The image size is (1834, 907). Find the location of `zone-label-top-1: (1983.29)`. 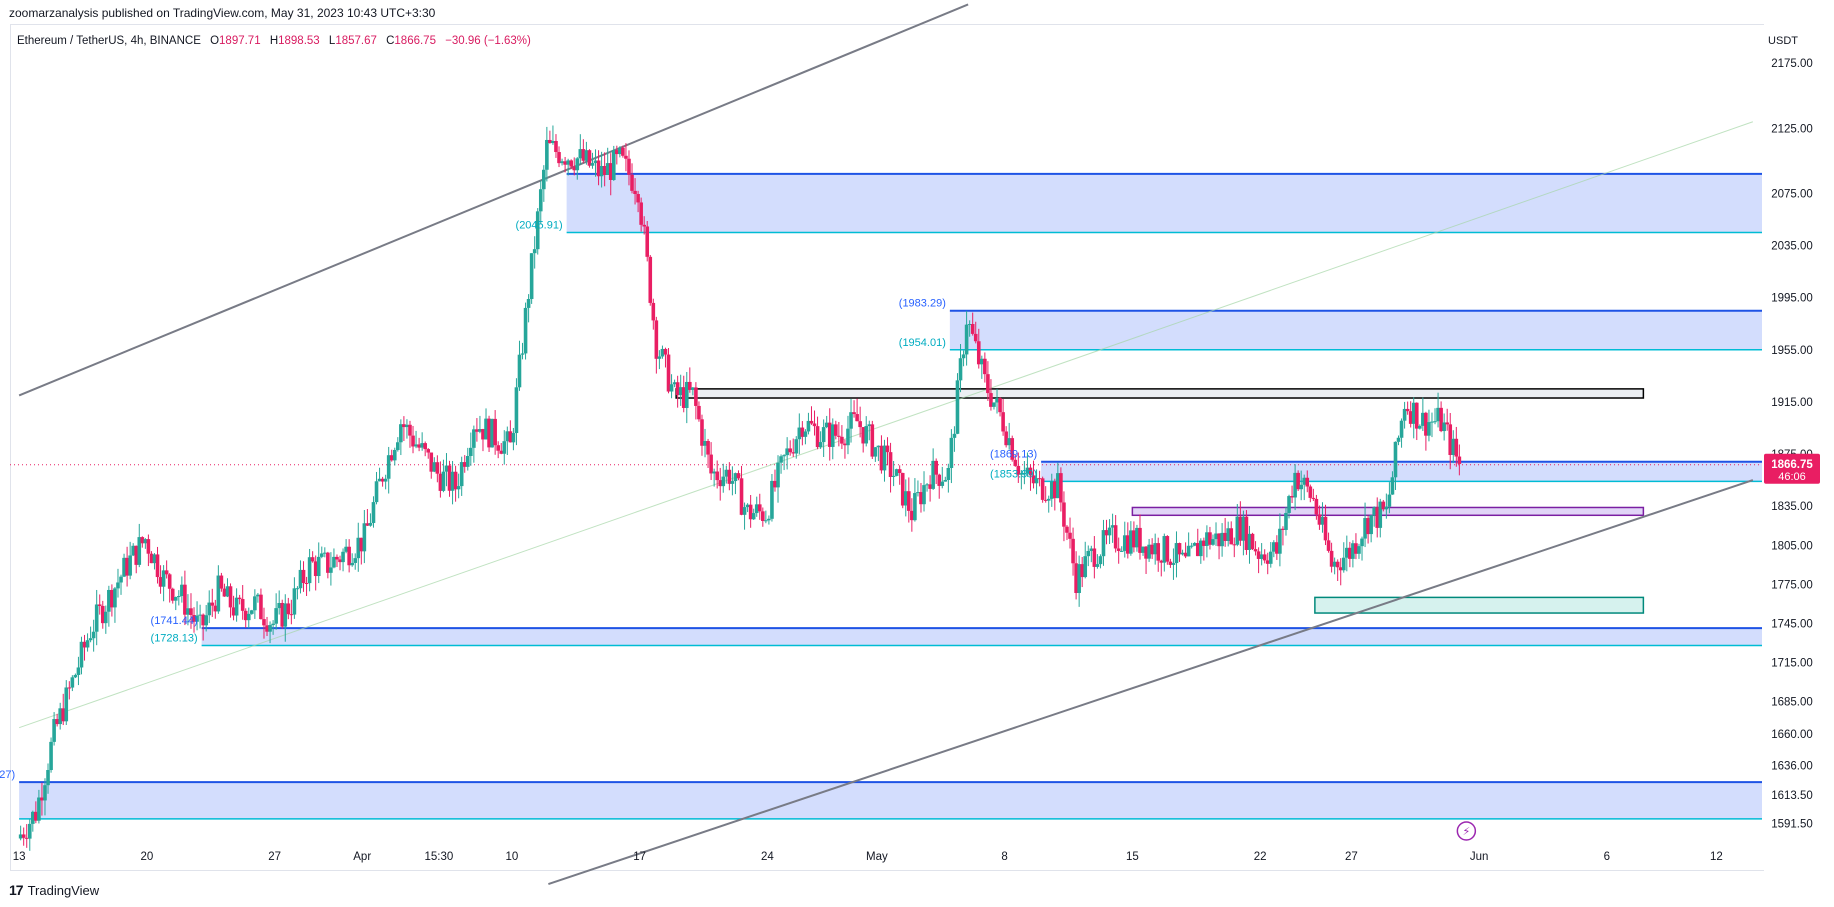

zone-label-top-1: (1983.29) is located at coordinates (922, 304).